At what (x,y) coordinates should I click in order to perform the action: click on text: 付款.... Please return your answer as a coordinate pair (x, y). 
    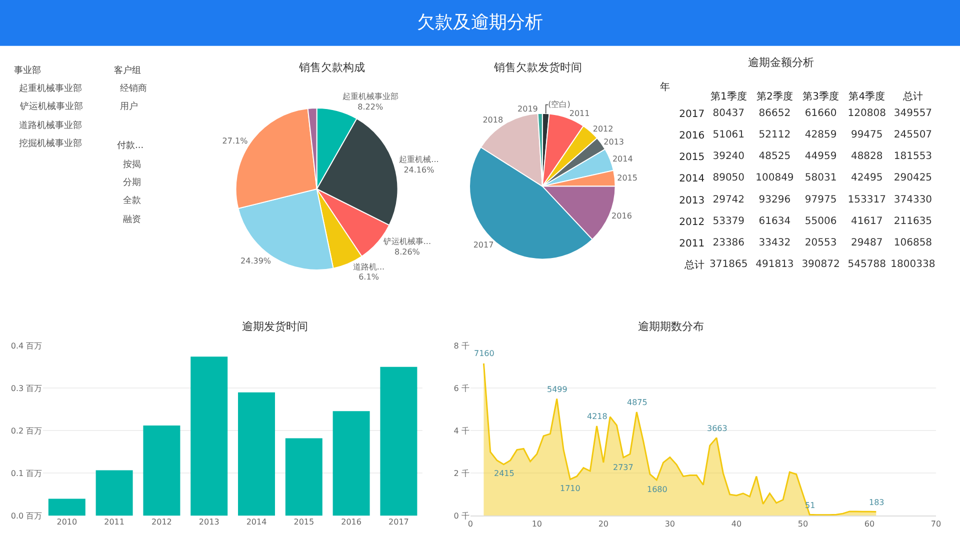
    Looking at the image, I should click on (130, 145).